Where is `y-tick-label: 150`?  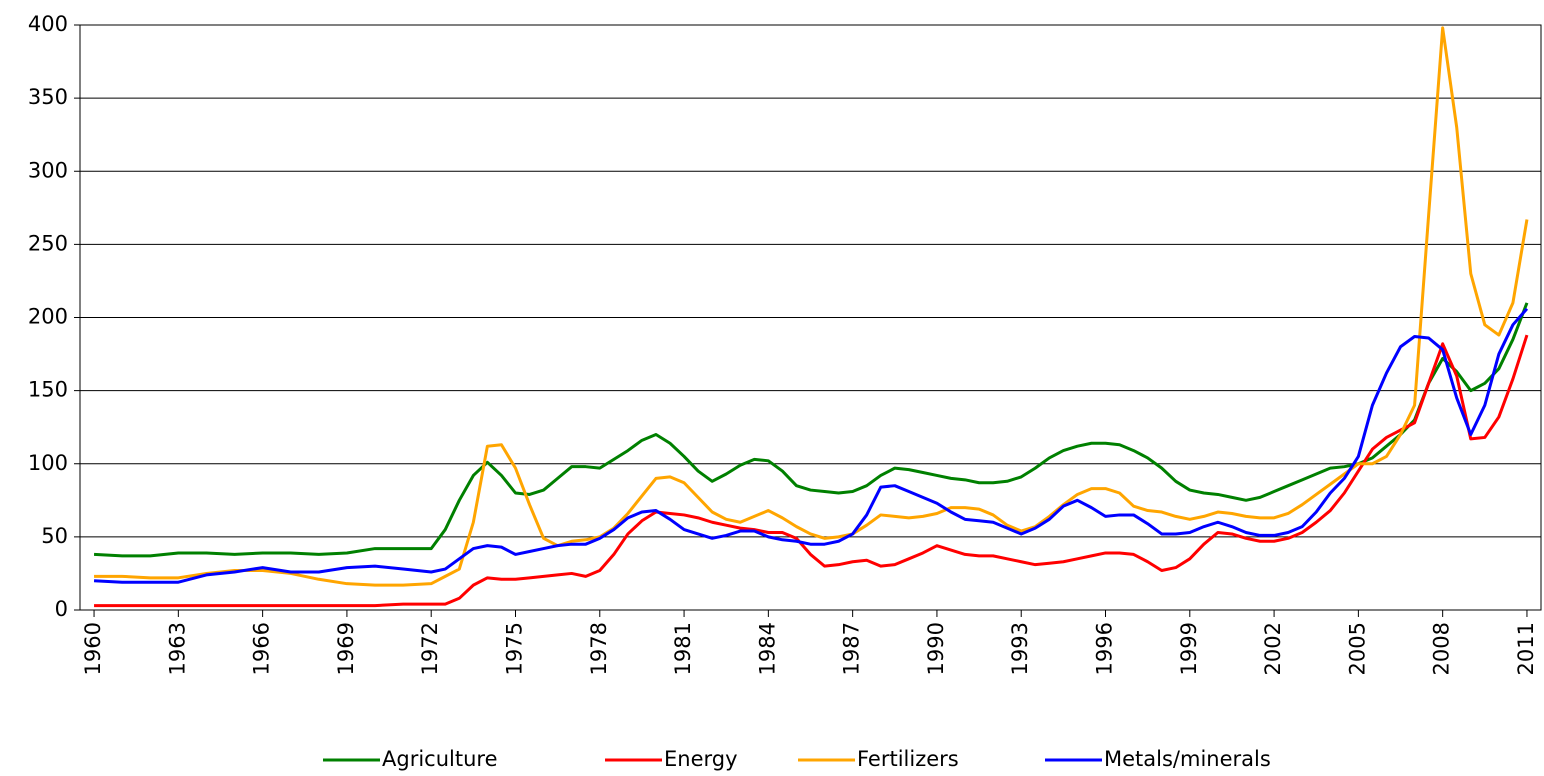 y-tick-label: 150 is located at coordinates (48, 390).